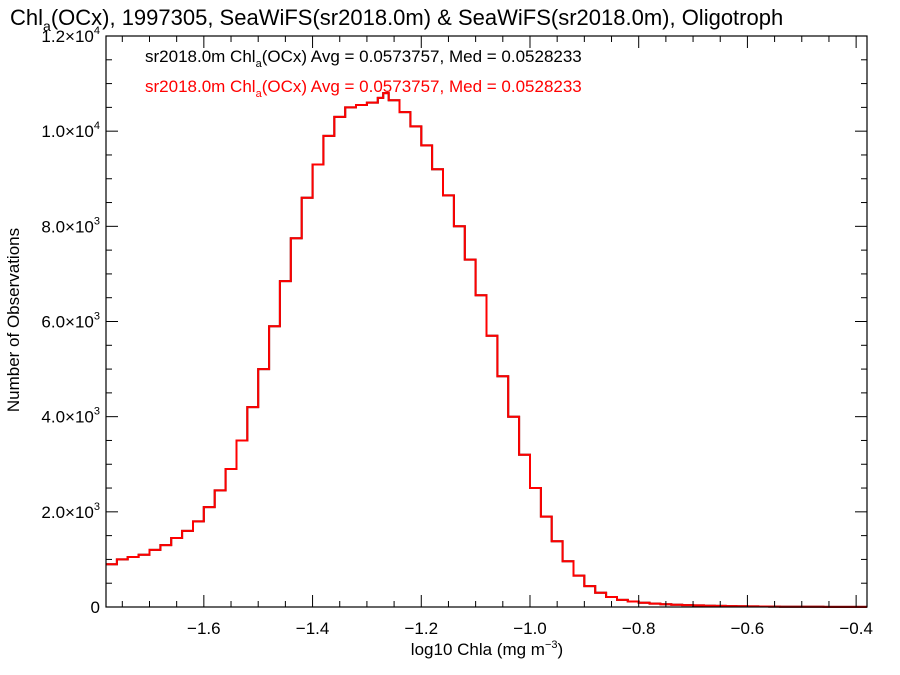 The height and width of the screenshot is (675, 900). Describe the element at coordinates (70, 321) in the screenshot. I see `y-tick-label: 6.0×10³` at that location.